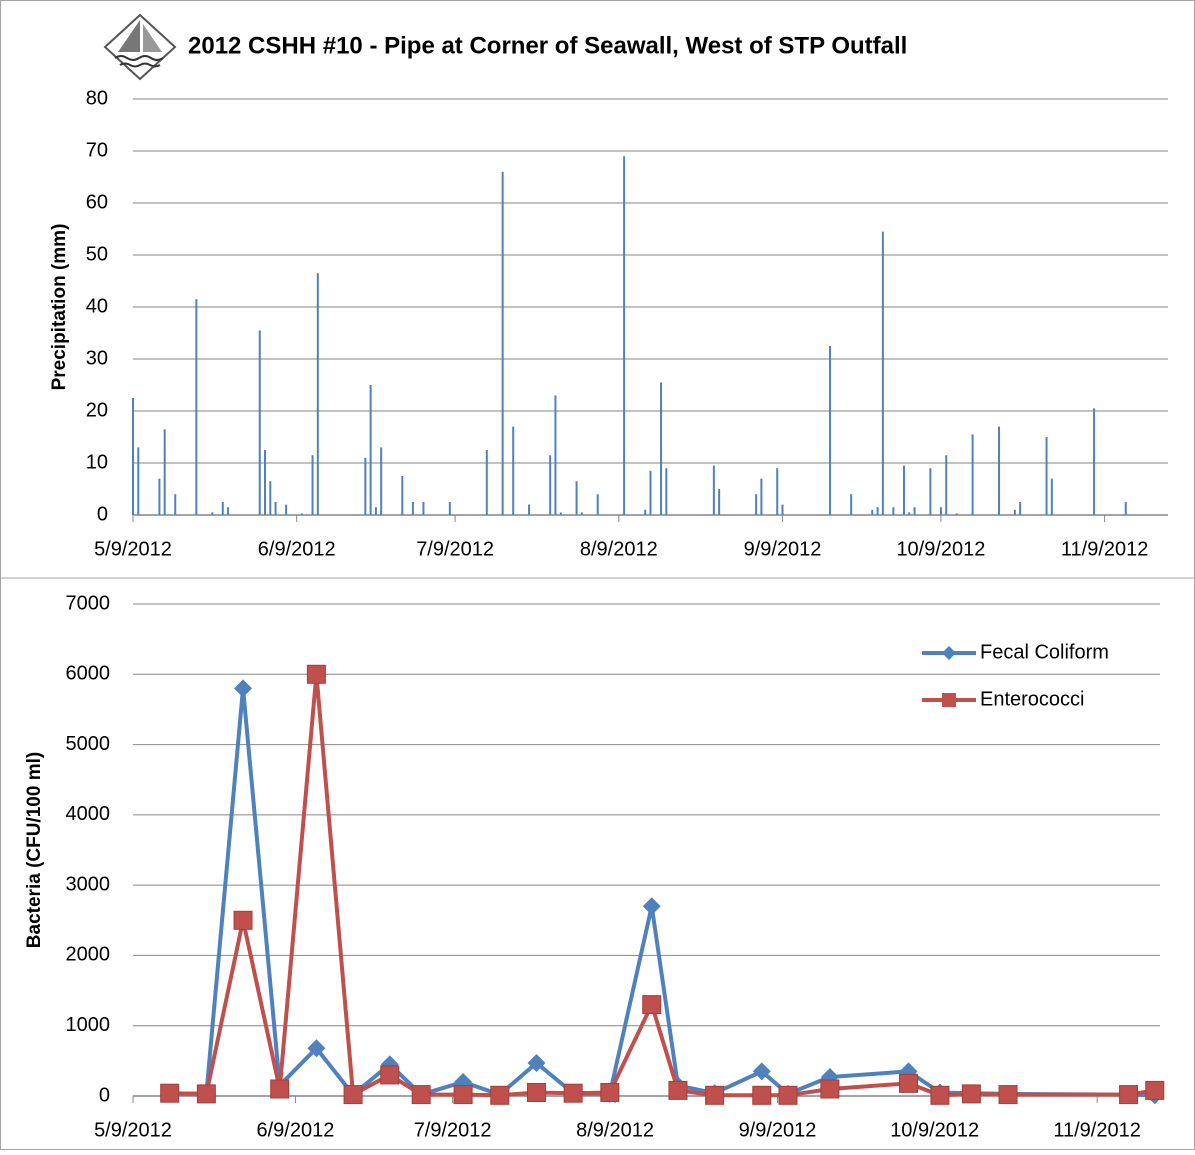 This screenshot has width=1195, height=1155. What do you see at coordinates (940, 549) in the screenshot?
I see `x-tick-label: 10/9/2012` at bounding box center [940, 549].